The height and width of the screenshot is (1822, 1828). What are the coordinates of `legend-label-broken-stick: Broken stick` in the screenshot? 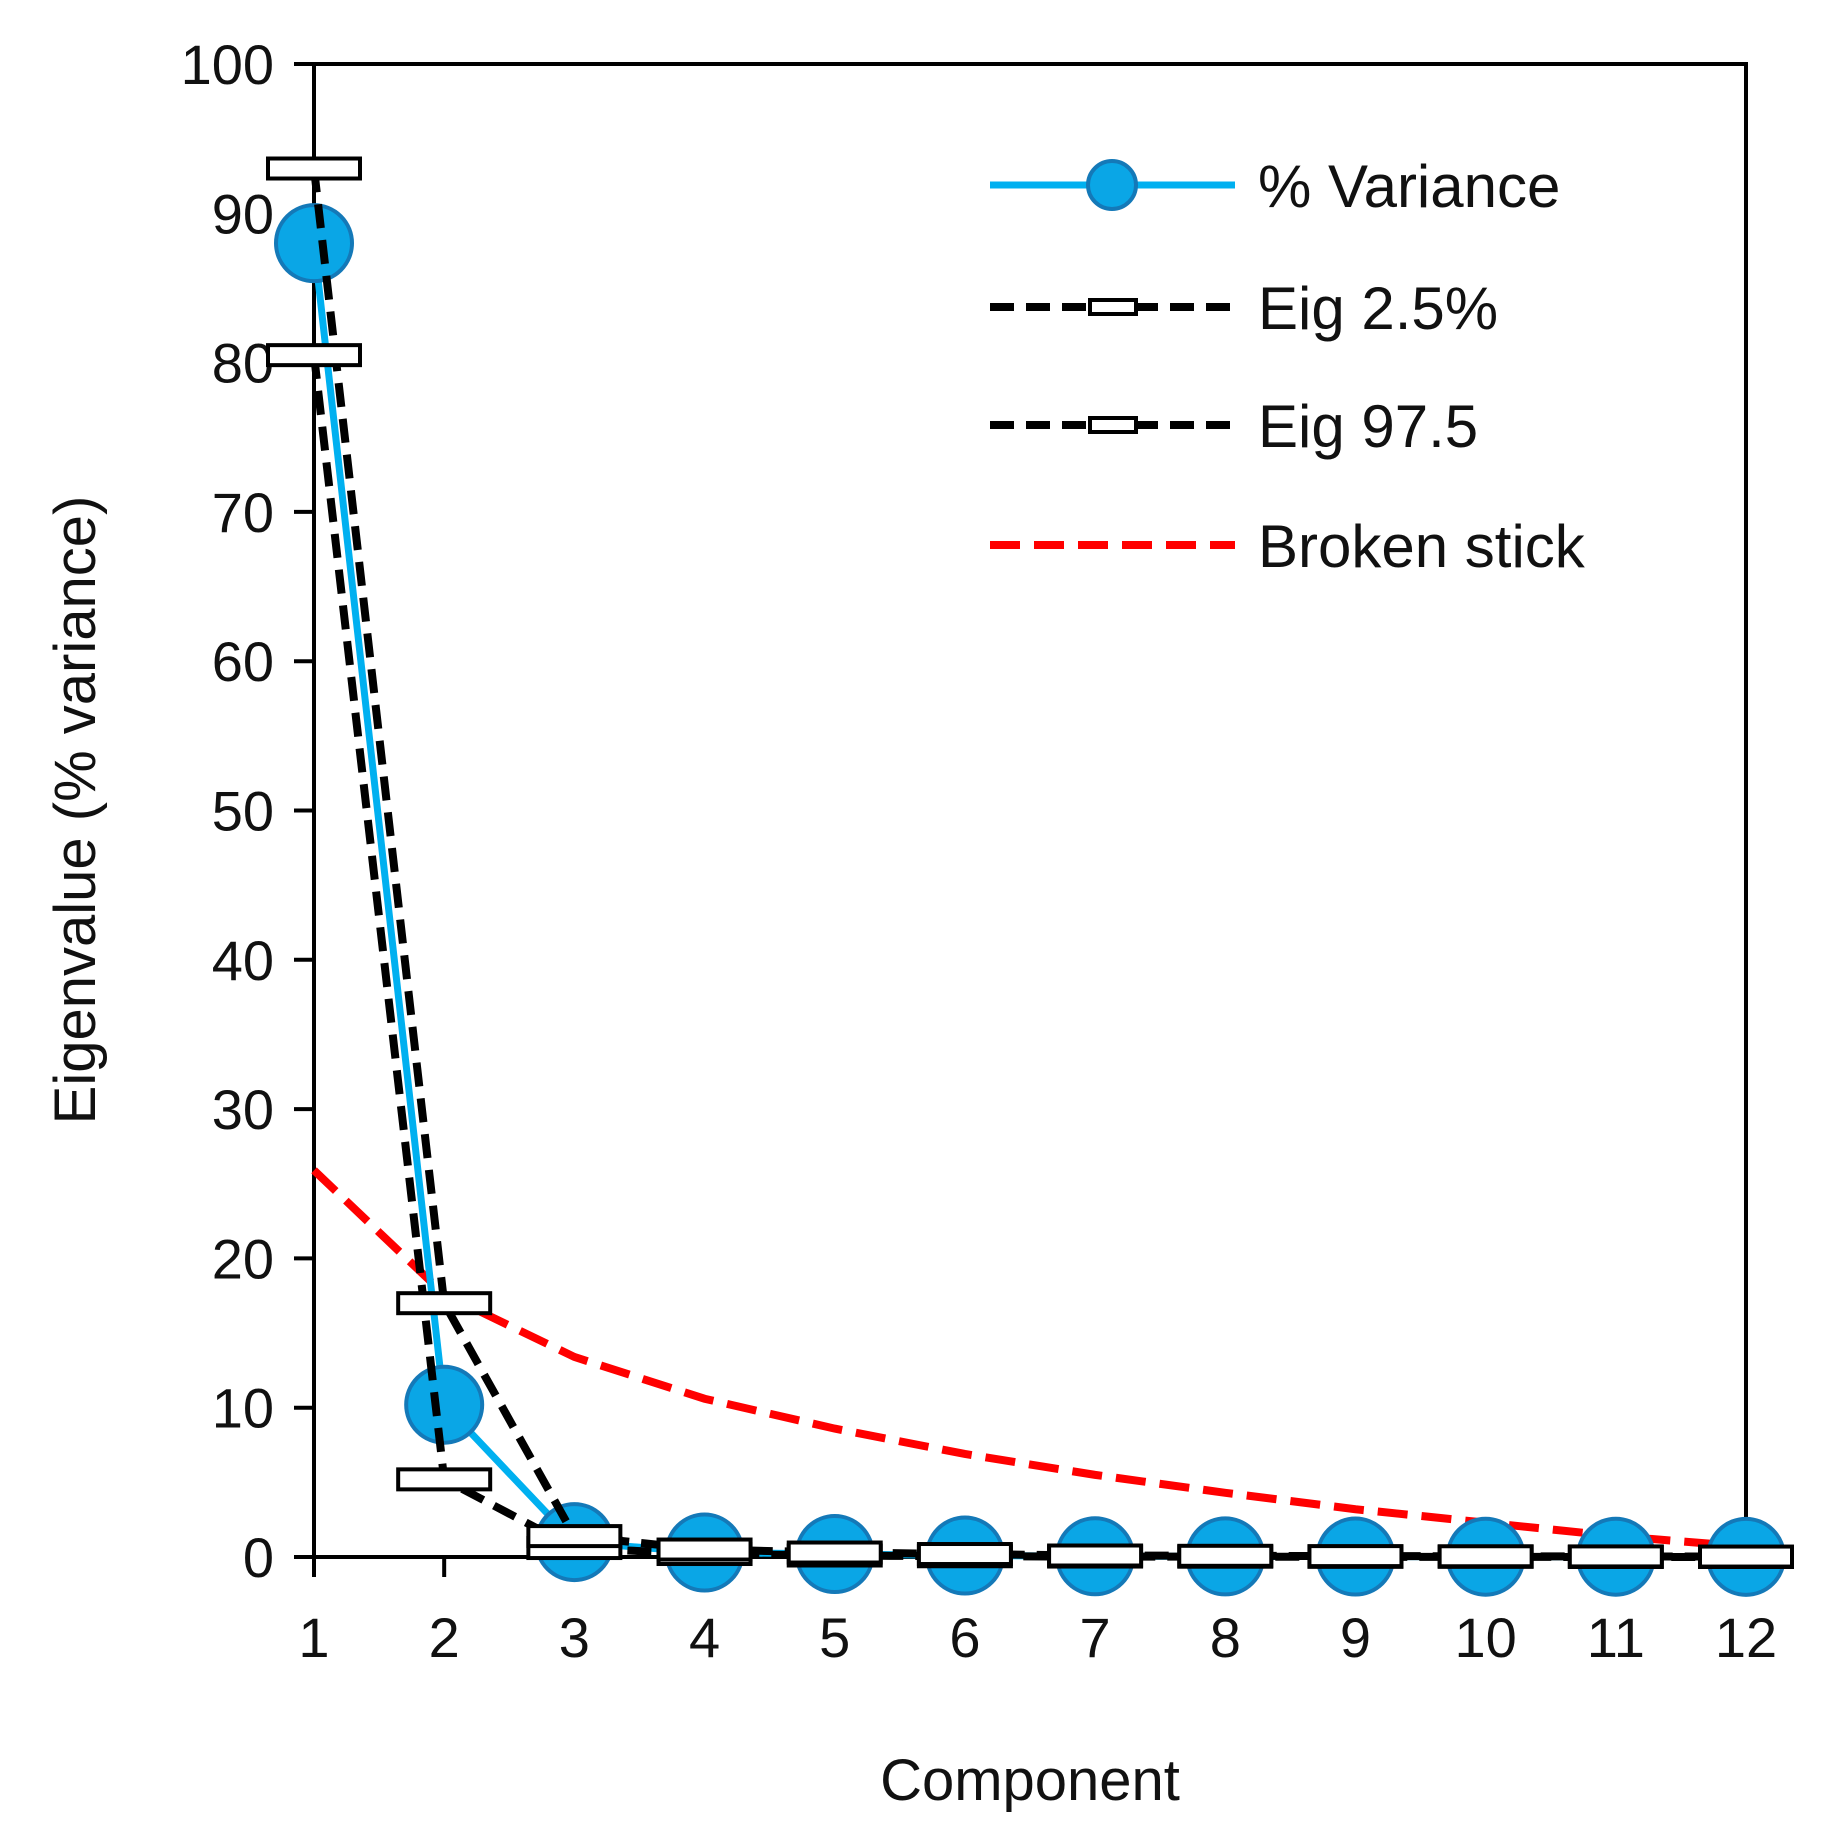 It's located at (1422, 546).